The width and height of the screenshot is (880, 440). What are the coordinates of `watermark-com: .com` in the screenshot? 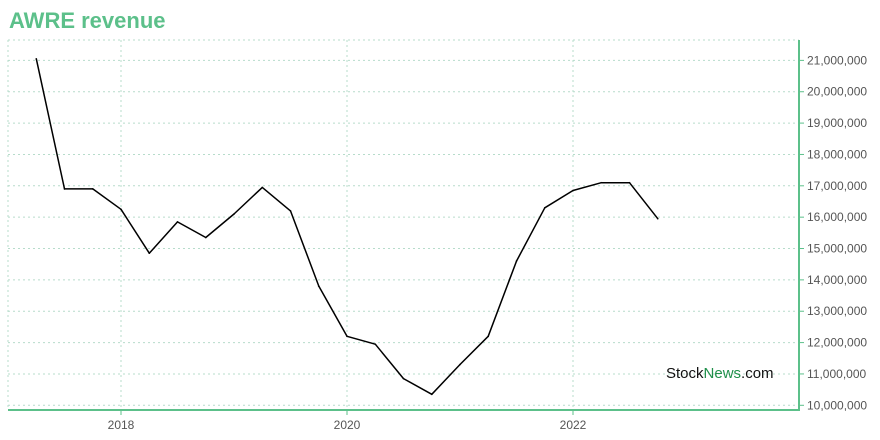 It's located at (757, 373).